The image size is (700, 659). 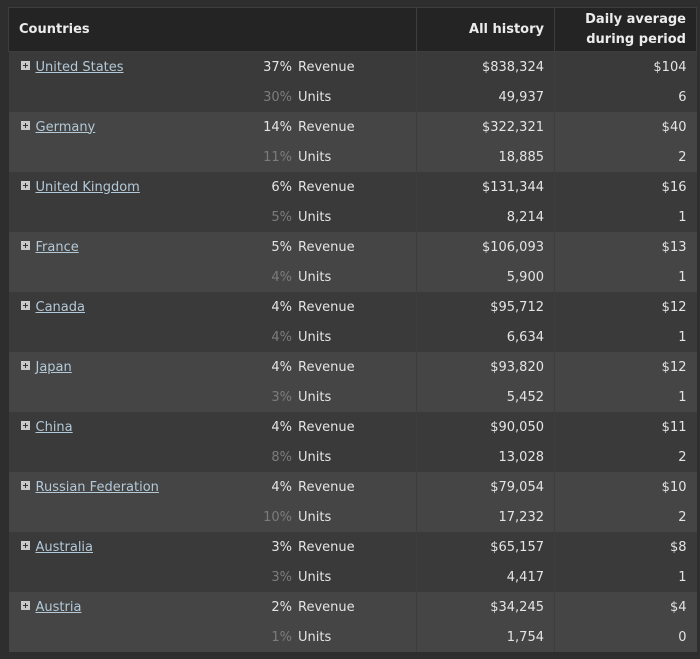 What do you see at coordinates (277, 67) in the screenshot?
I see `revenue-percent: 37%` at bounding box center [277, 67].